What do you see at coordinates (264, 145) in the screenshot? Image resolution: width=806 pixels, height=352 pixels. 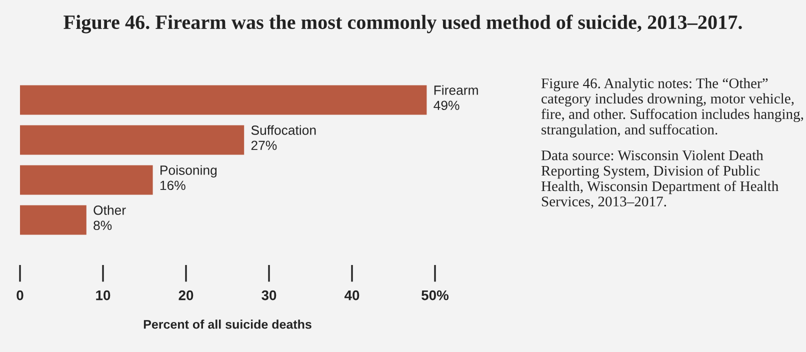 I see `data-label: 27%` at bounding box center [264, 145].